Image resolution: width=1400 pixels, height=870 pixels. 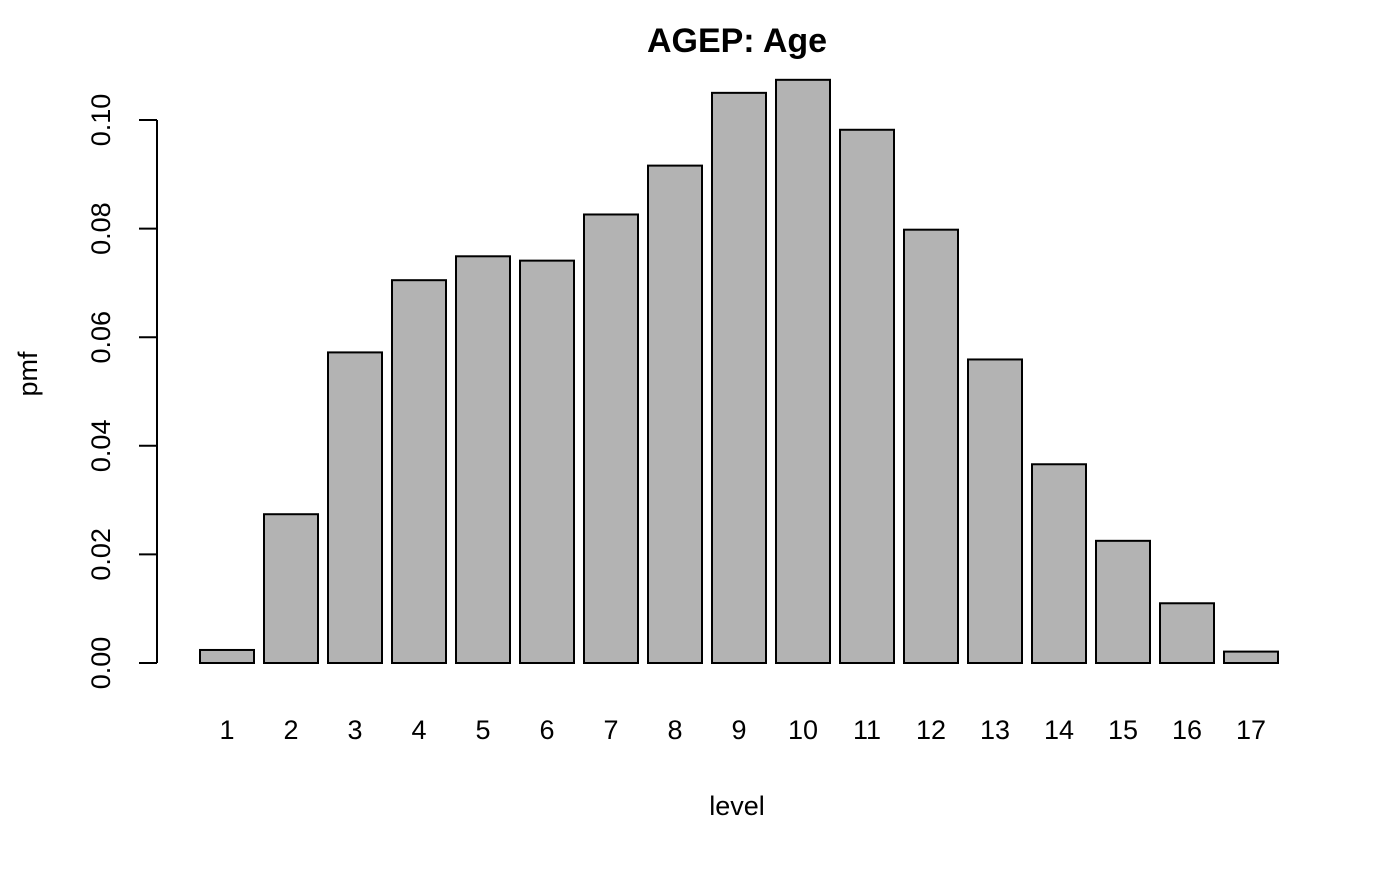 I want to click on y-tick-label: 0.00, so click(x=101, y=663).